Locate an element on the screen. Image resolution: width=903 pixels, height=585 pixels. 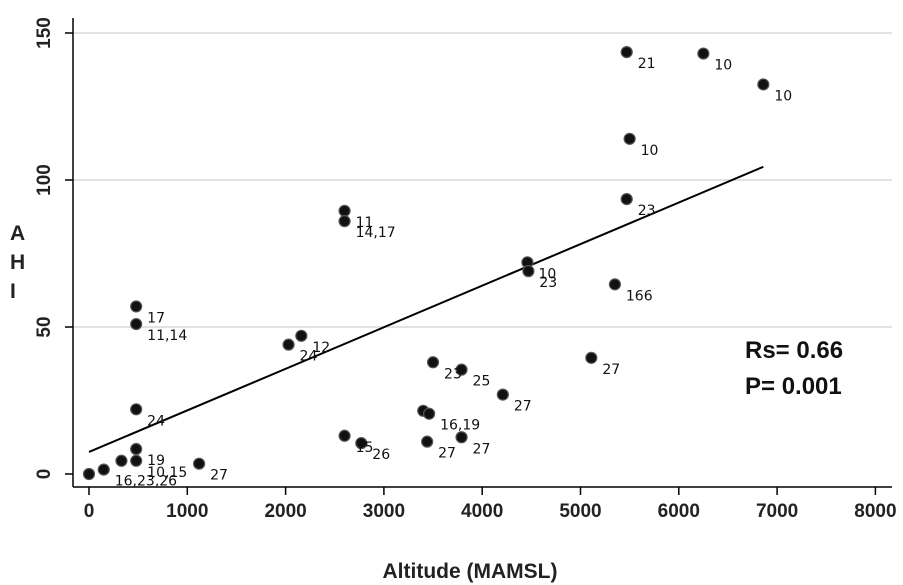
point-label-16: 16,19 is located at coordinates (460, 426).